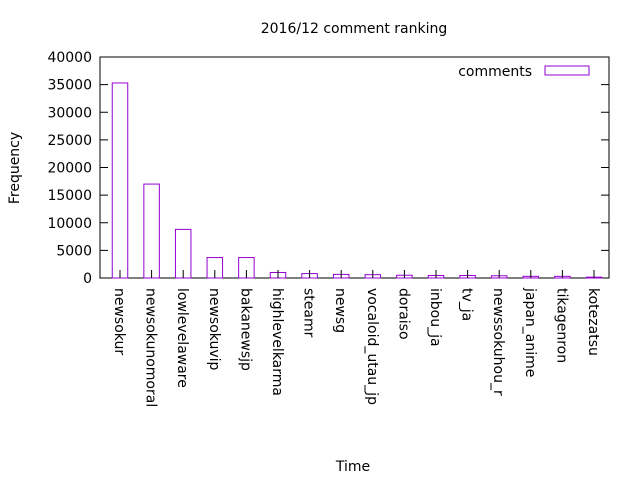  I want to click on x-tick-label: newsokuvip, so click(214, 329).